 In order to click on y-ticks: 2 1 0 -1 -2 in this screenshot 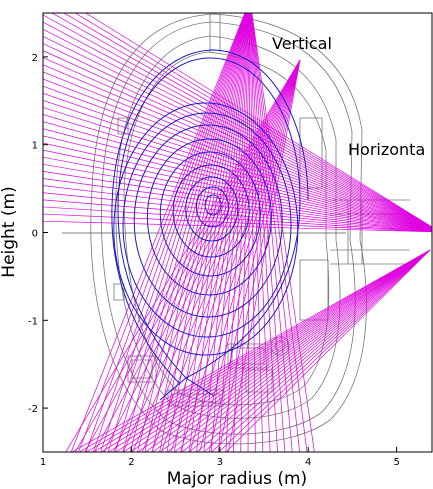, I will do `click(38, 234)`.